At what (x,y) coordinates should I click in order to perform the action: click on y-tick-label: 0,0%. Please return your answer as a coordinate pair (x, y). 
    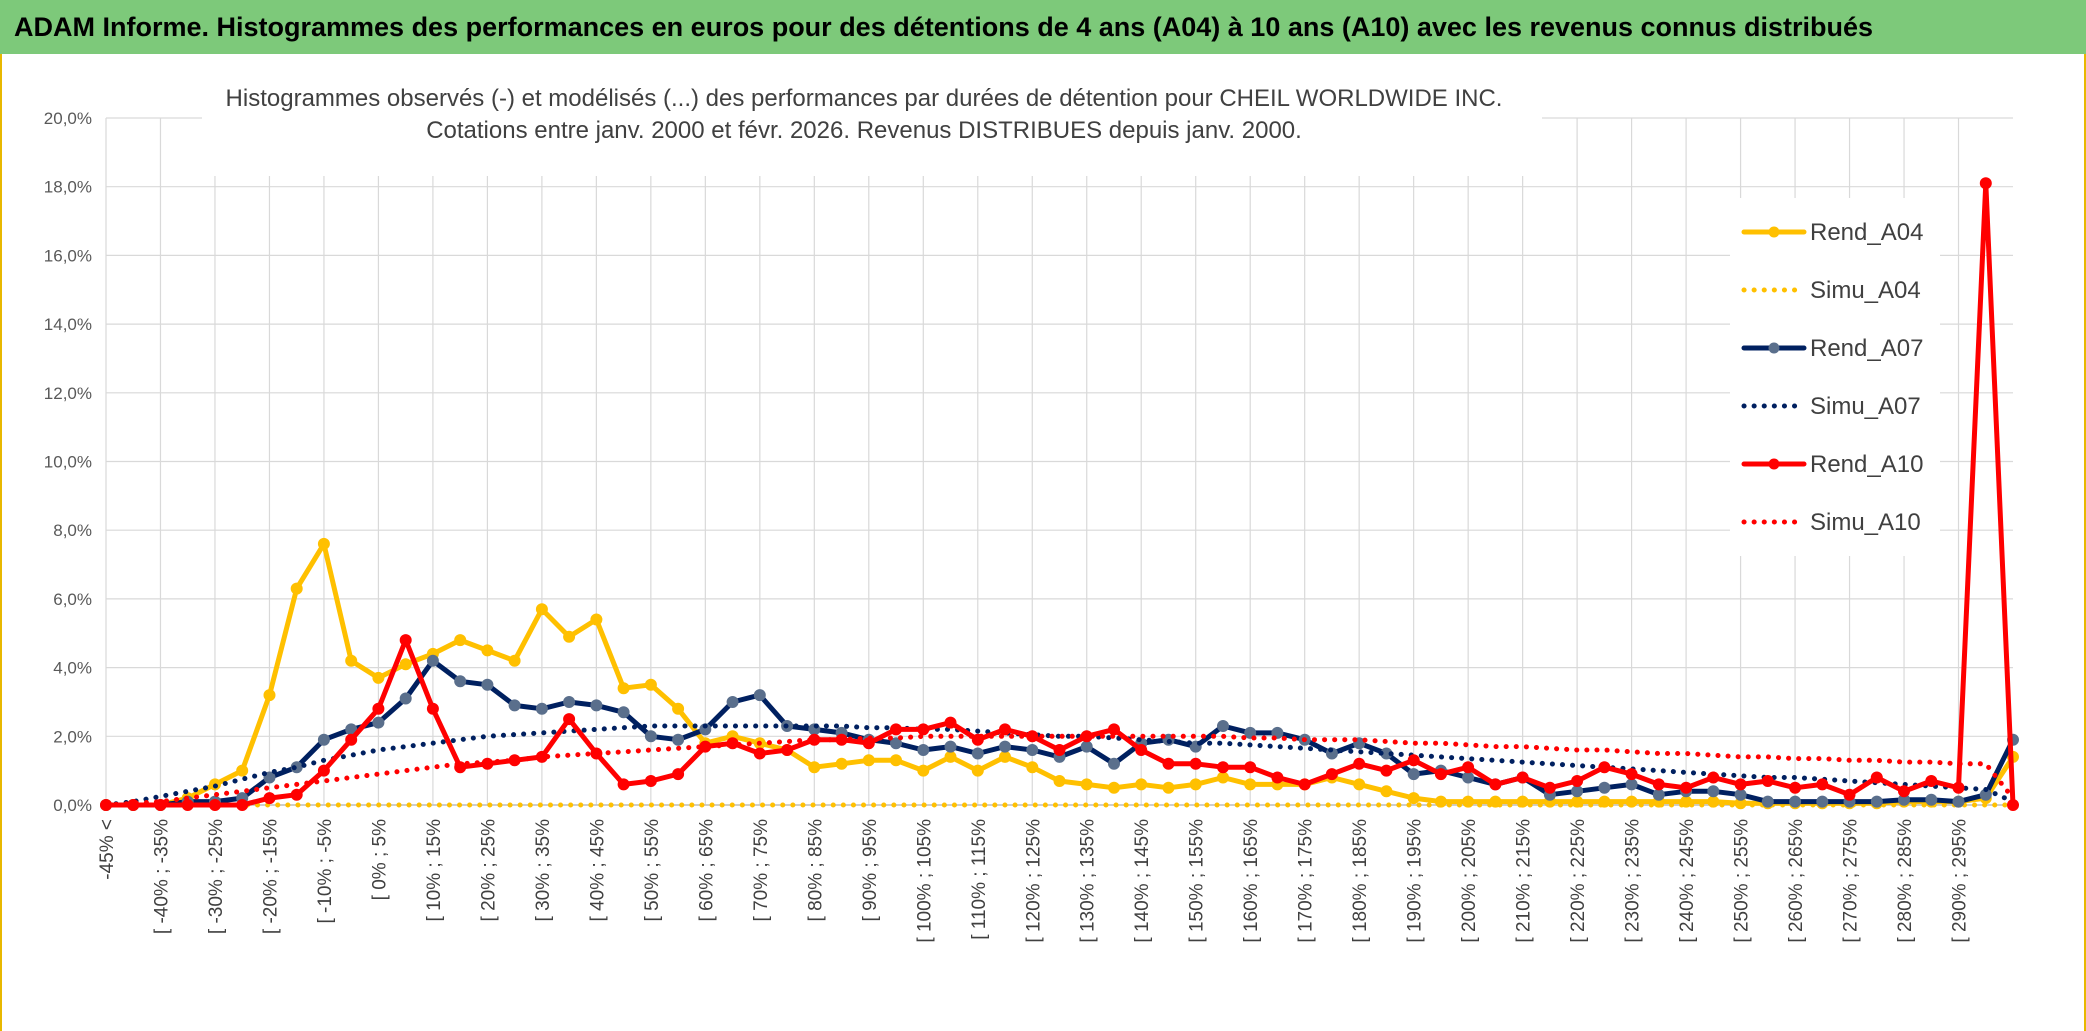
    Looking at the image, I should click on (72, 805).